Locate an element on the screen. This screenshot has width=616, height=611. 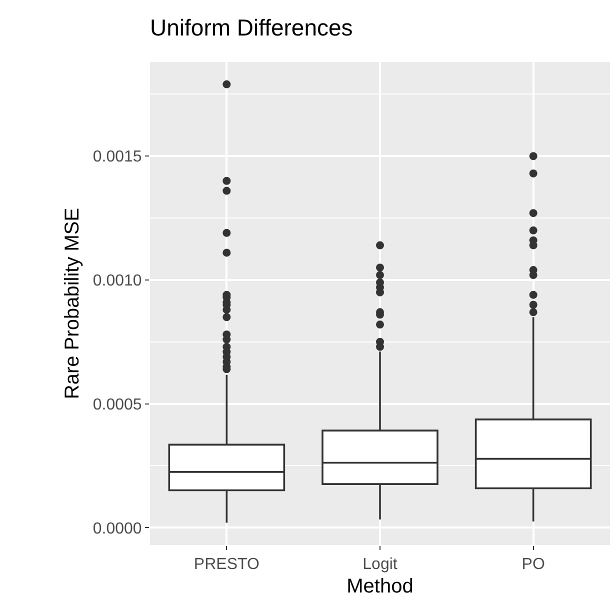
x-tick-label: Logit is located at coordinates (380, 565).